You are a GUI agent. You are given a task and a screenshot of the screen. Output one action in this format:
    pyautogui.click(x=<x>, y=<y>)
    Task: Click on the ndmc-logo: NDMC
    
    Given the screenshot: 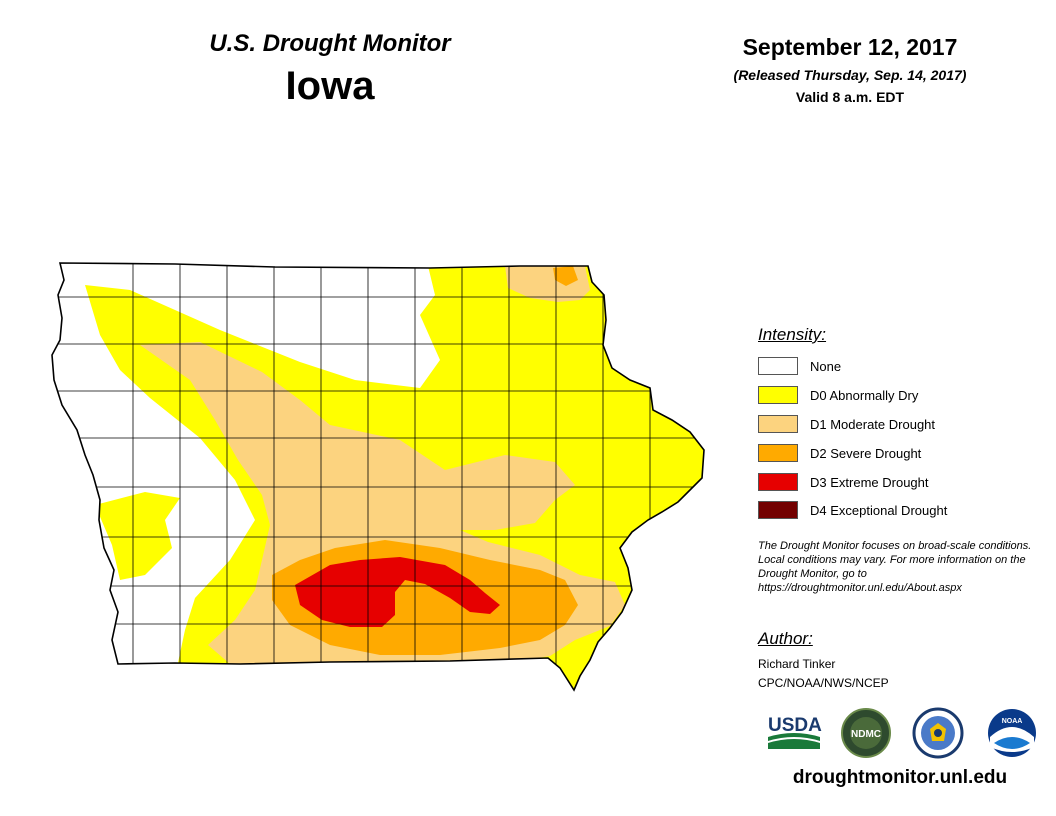 What is the action you would take?
    pyautogui.click(x=866, y=733)
    